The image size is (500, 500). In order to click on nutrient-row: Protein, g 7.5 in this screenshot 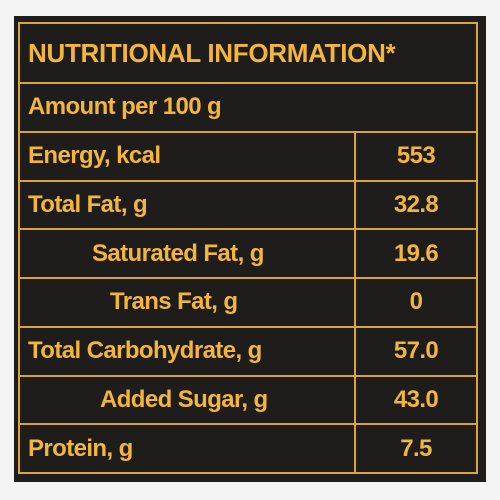, I will do `click(248, 447)`.